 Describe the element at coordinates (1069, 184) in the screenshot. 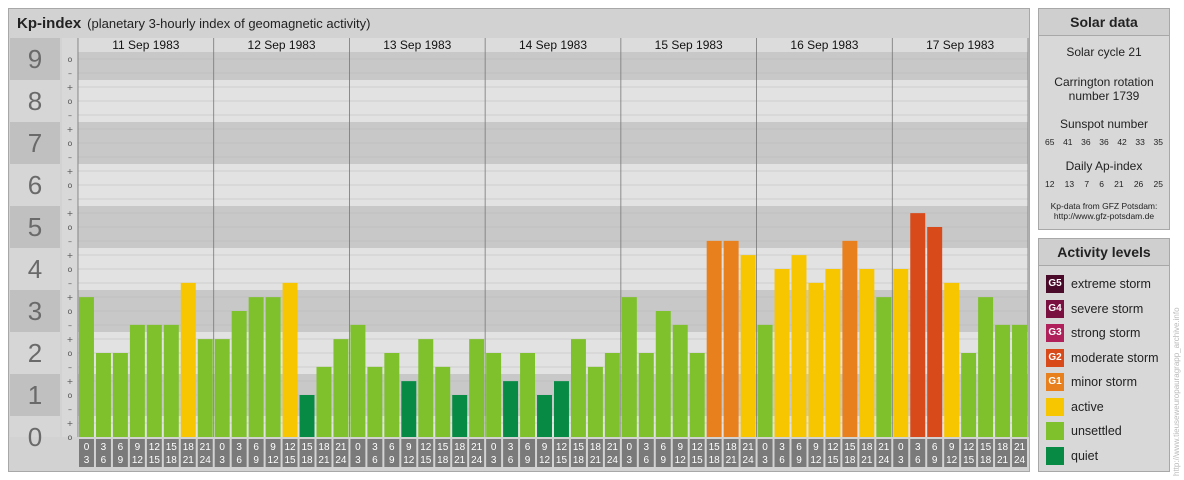

I see `ap-value: 13` at that location.